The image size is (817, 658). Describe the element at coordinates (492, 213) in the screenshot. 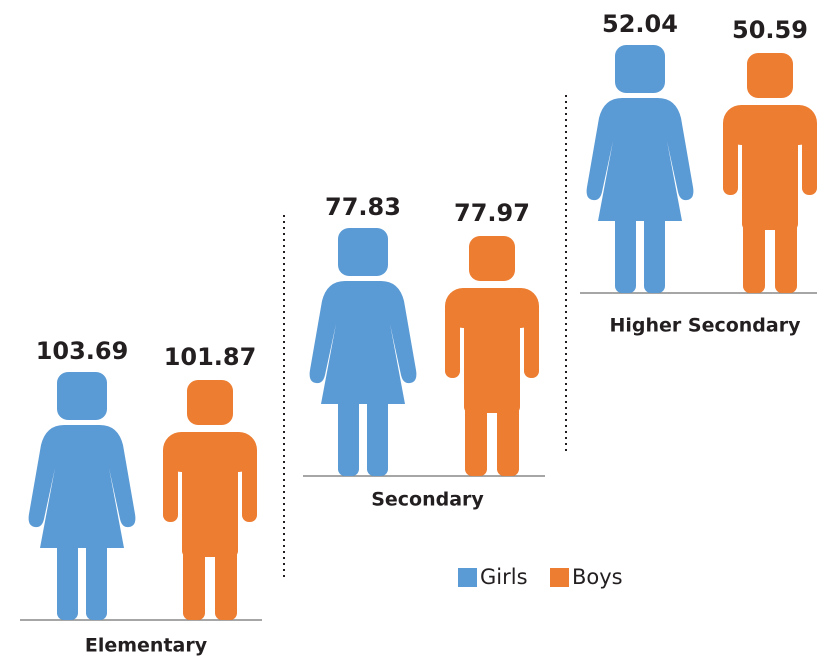

I see `value-label: 77.97` at that location.